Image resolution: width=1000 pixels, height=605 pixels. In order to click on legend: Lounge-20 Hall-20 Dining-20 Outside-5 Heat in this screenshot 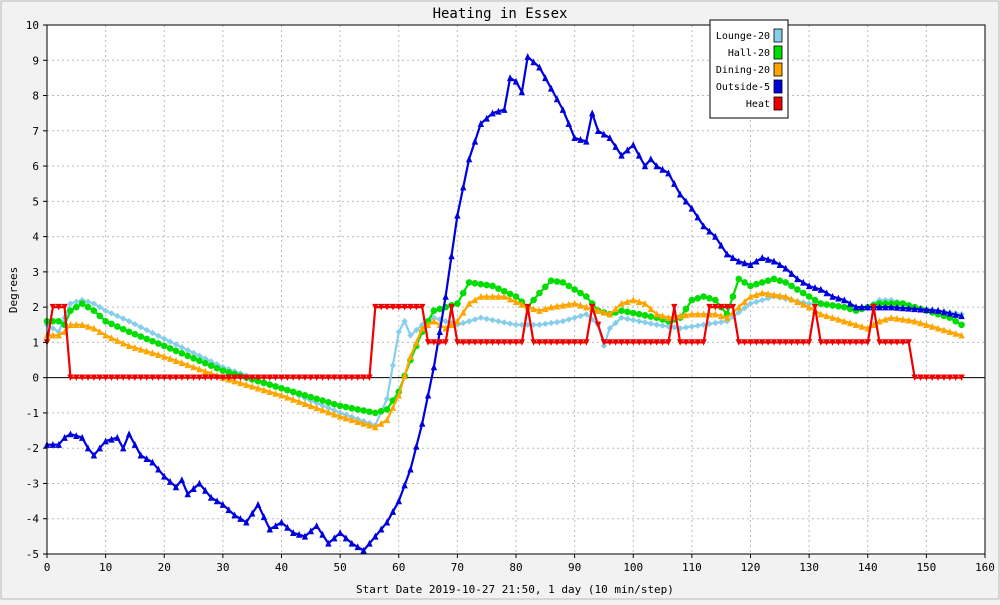, I will do `click(749, 69)`.